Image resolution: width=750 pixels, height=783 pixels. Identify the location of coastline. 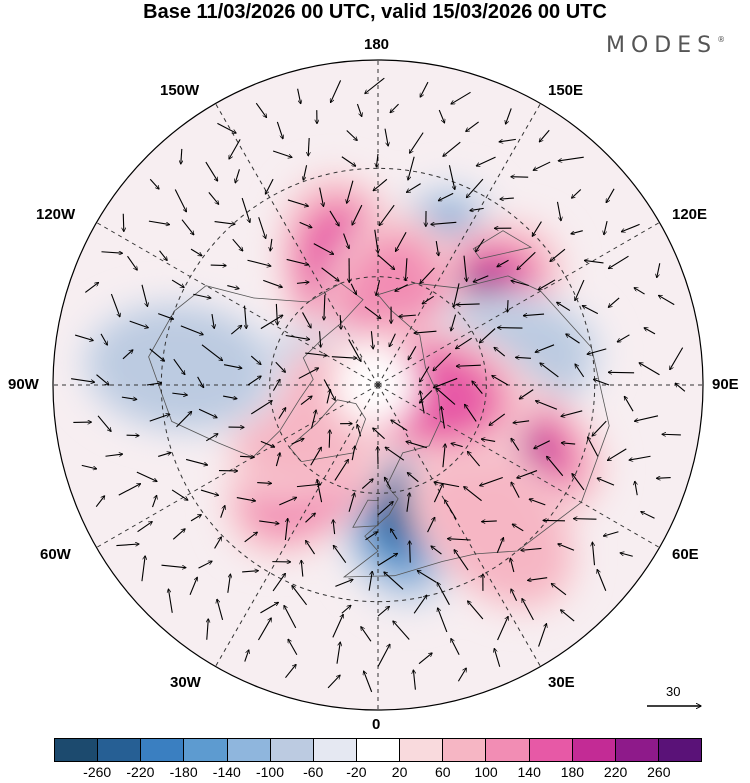
(327, 431).